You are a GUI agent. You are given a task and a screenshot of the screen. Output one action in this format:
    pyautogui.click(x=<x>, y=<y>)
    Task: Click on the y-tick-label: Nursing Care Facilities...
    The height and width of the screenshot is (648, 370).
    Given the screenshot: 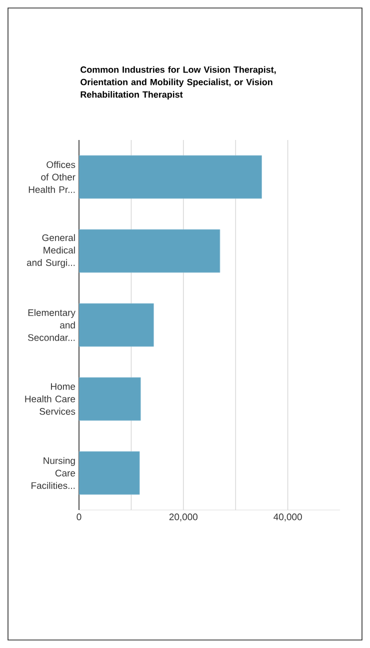 What is the action you would take?
    pyautogui.click(x=54, y=473)
    